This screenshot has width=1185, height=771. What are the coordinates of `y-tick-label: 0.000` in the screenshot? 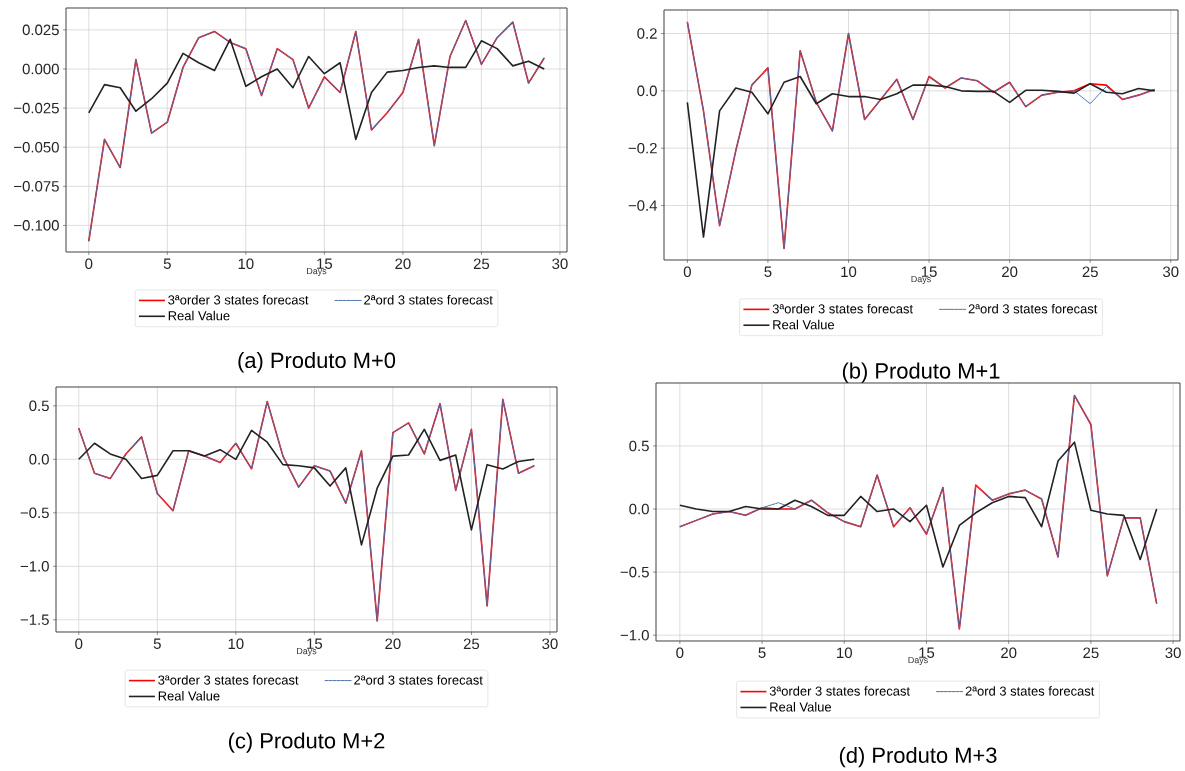 It's located at (40, 69).